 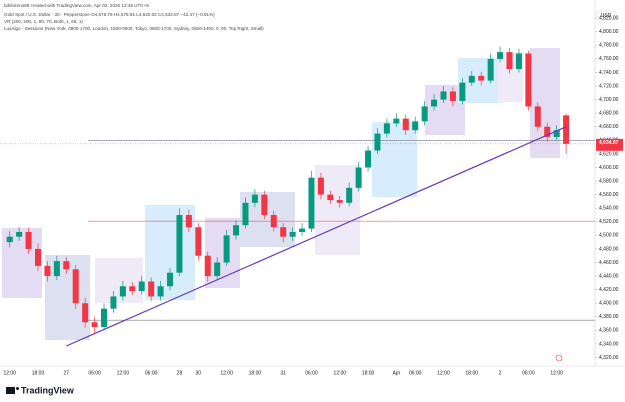 I want to click on y-tick-label: 4,800.00, so click(x=609, y=32).